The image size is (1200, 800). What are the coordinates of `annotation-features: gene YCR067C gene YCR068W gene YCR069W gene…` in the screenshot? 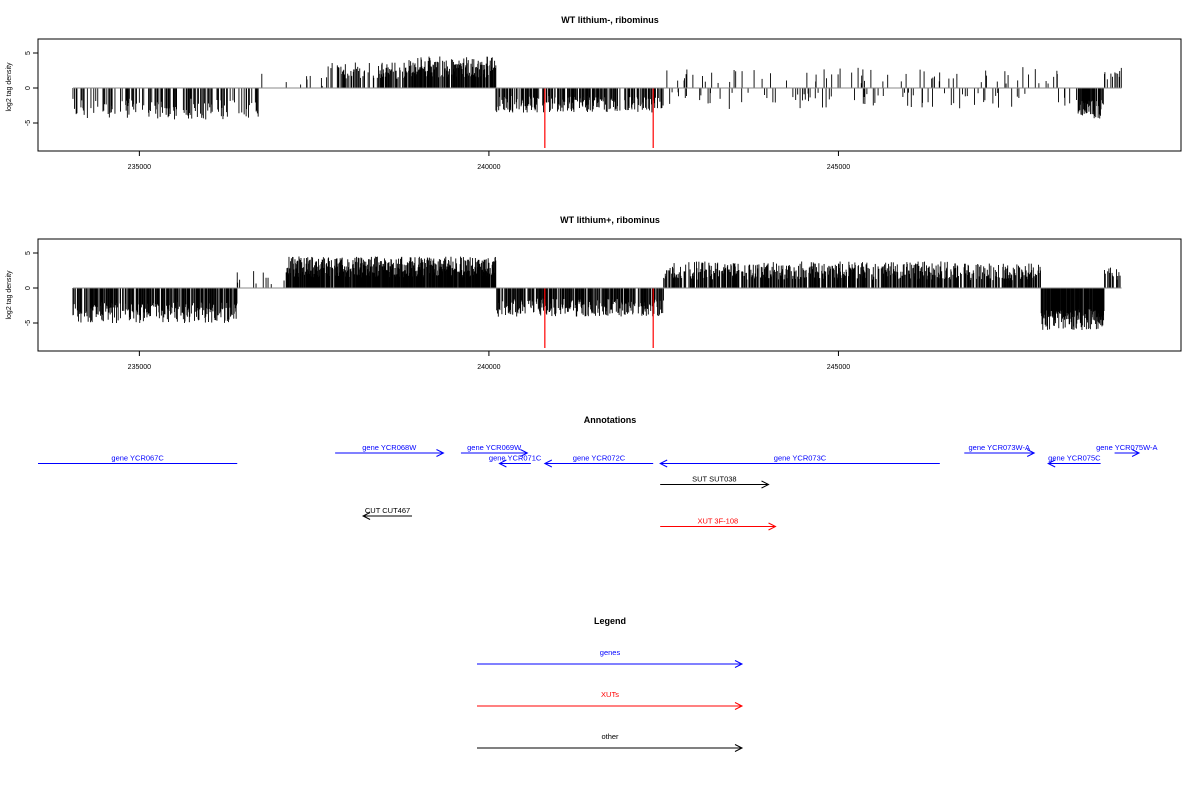 It's located at (598, 487).